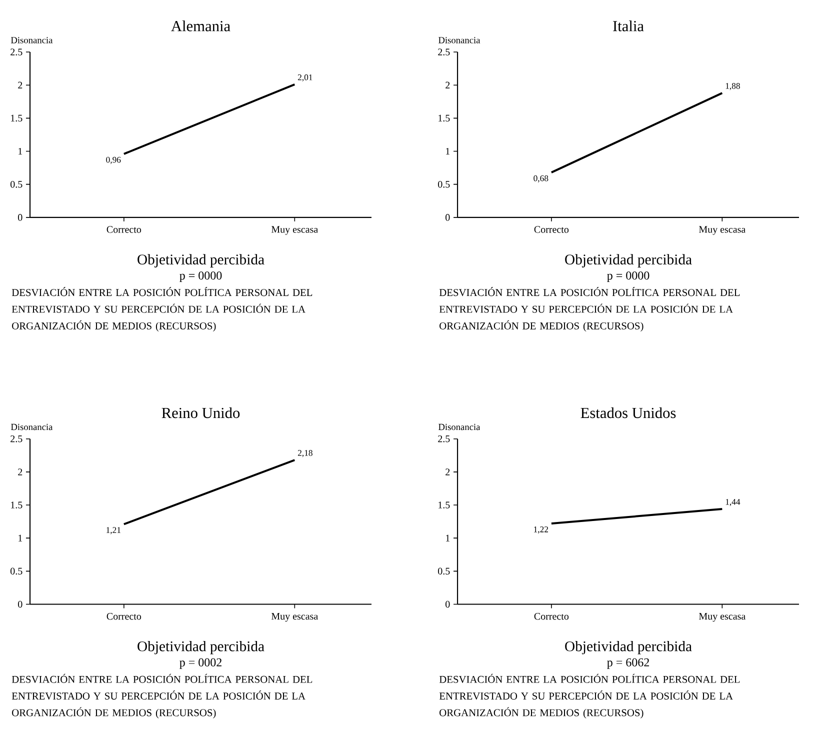 Image resolution: width=827 pixels, height=743 pixels. I want to click on chart-title: Alemania, so click(200, 26).